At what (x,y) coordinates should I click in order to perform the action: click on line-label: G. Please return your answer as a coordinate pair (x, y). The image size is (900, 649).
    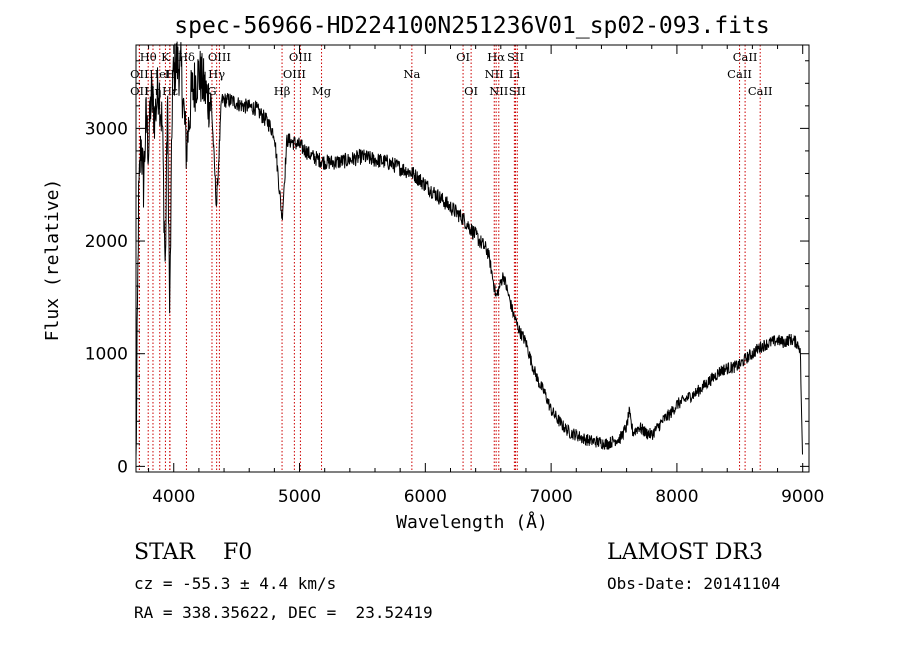
    Looking at the image, I should click on (211, 91).